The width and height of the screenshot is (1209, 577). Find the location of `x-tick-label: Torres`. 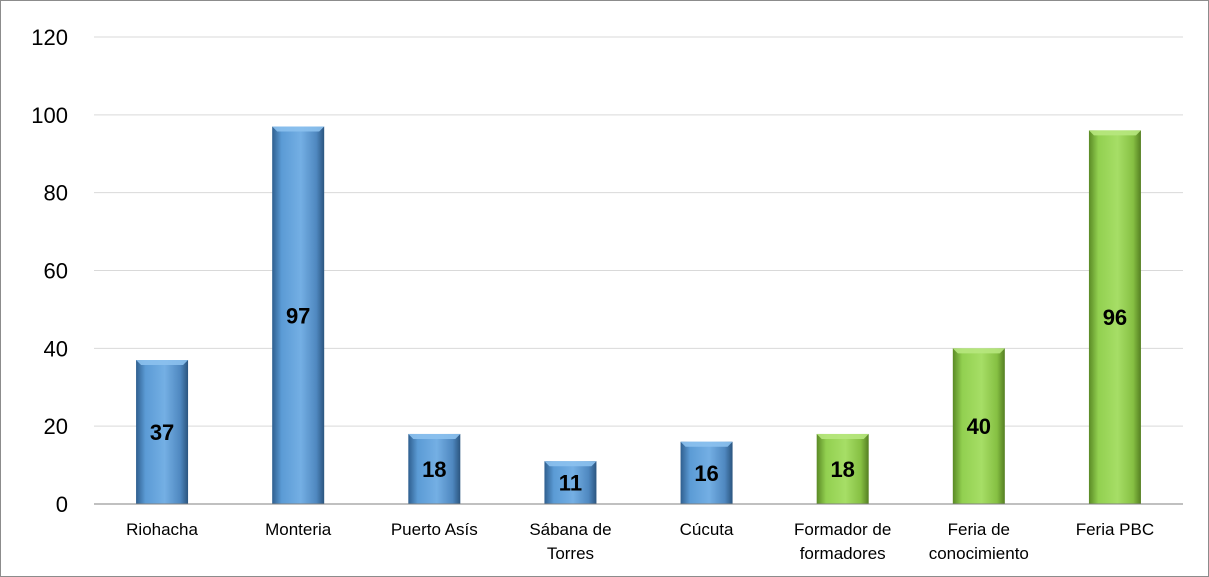

x-tick-label: Torres is located at coordinates (570, 553).